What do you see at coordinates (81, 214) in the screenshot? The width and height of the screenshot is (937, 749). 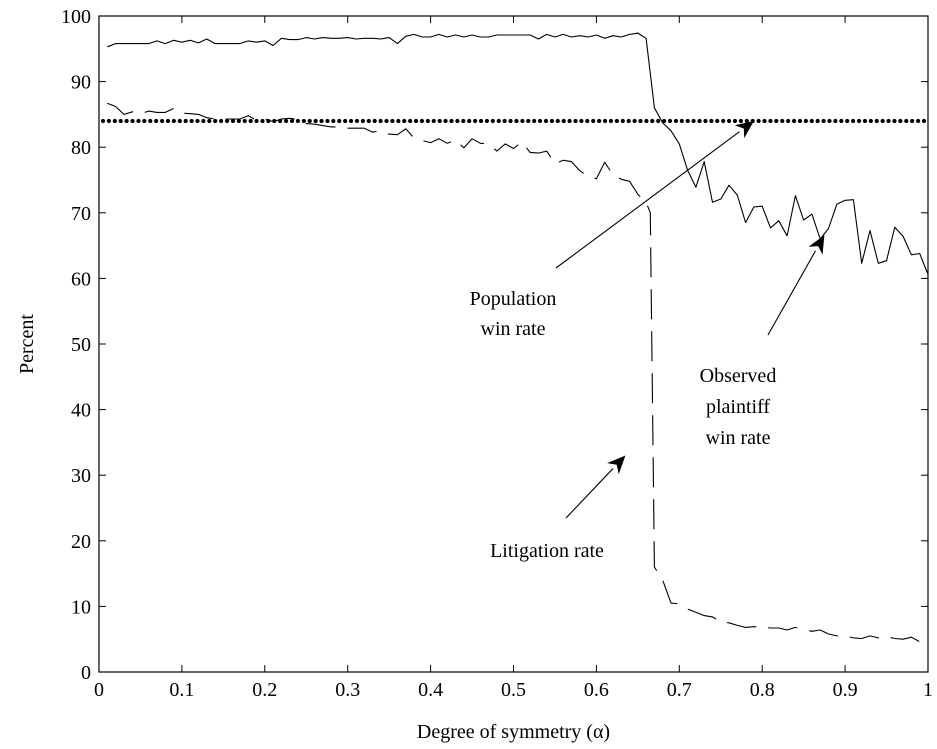 I see `y-tick-label: 70` at bounding box center [81, 214].